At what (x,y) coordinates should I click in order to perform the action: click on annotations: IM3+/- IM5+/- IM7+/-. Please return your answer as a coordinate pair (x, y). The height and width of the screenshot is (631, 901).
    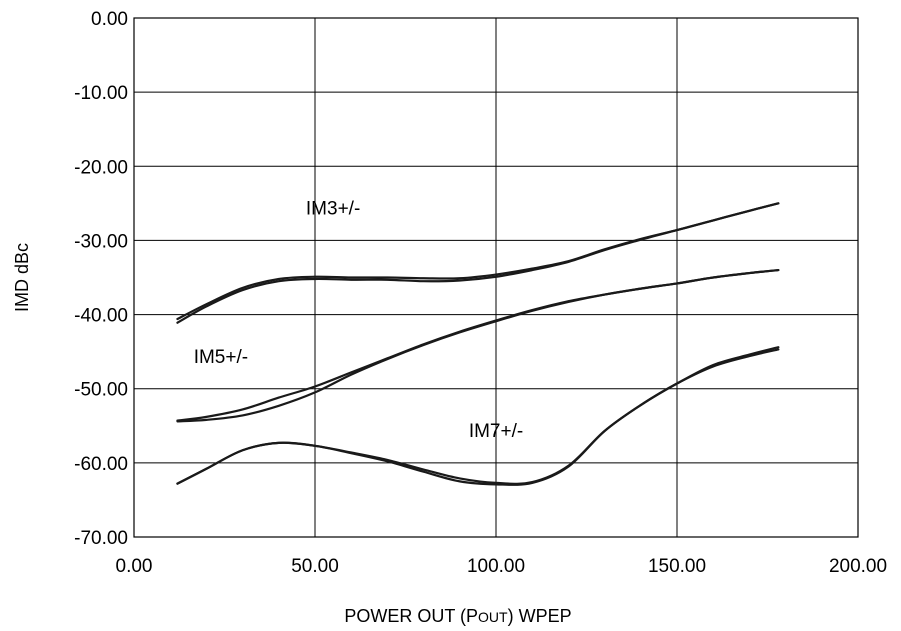
    Looking at the image, I should click on (358, 319).